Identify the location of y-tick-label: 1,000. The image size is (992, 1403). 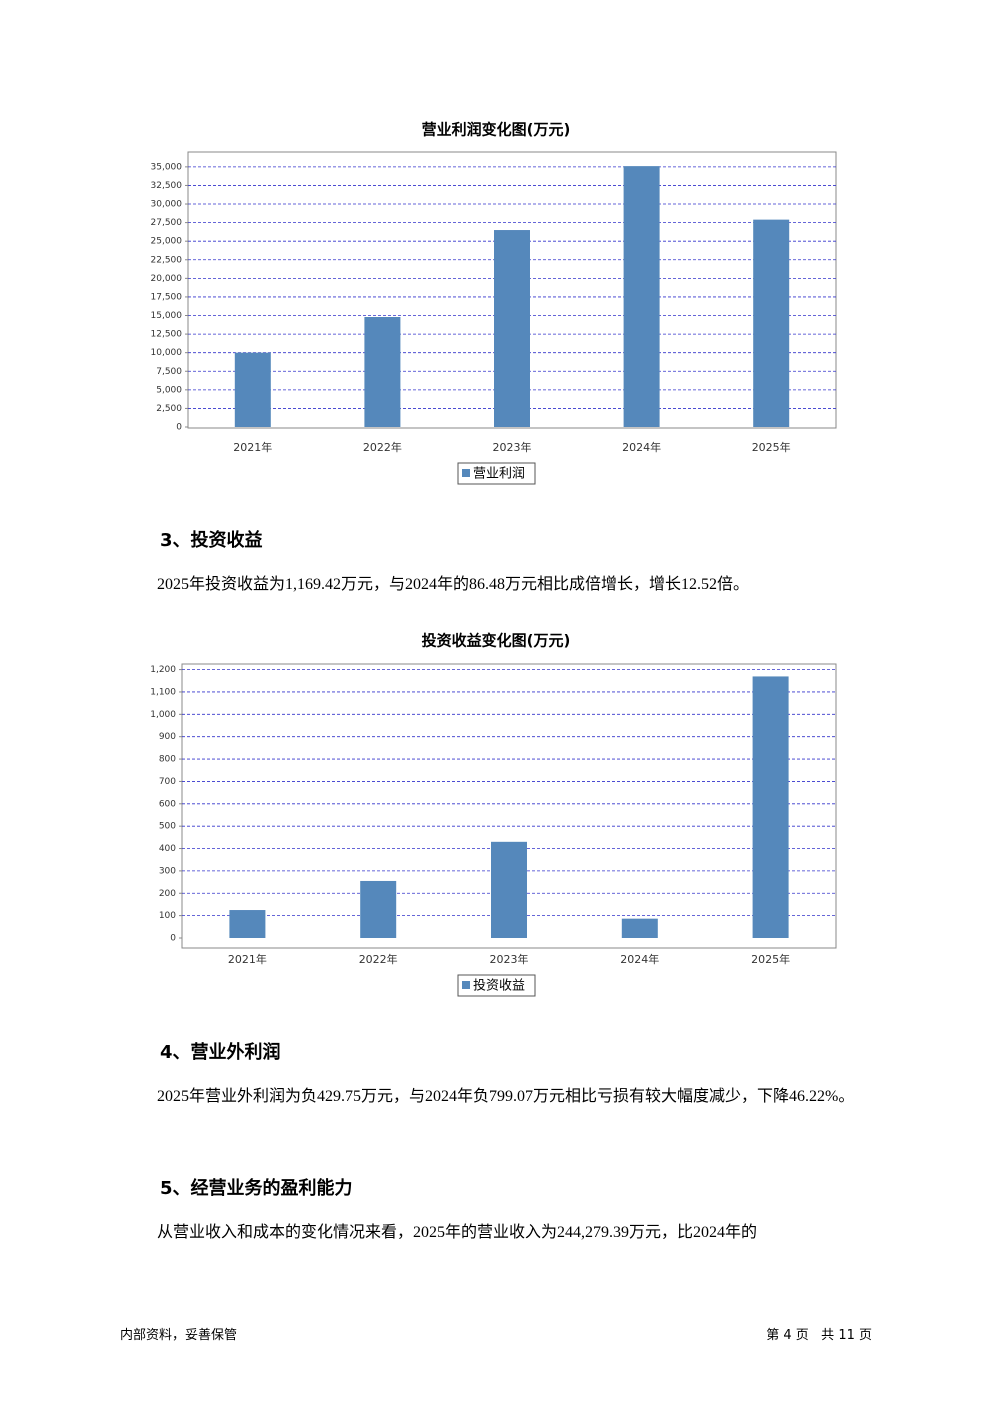
(163, 715).